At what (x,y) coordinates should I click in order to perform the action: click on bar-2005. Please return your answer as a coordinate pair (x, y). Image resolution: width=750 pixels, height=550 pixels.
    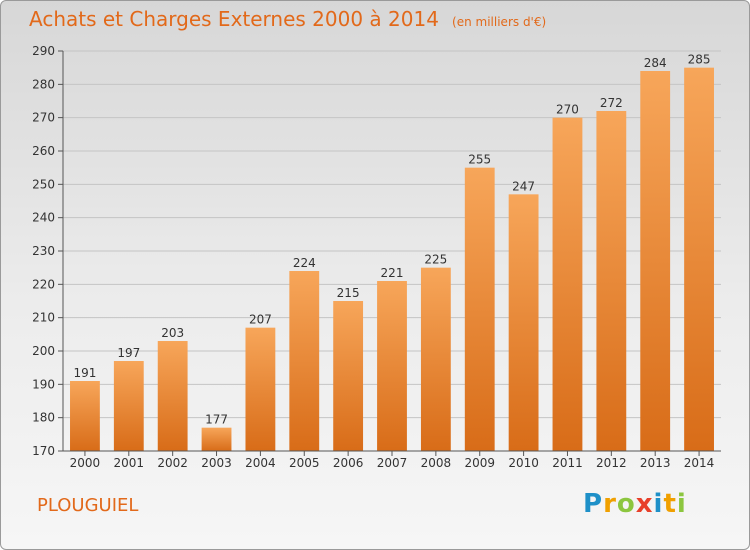
    Looking at the image, I should click on (304, 361).